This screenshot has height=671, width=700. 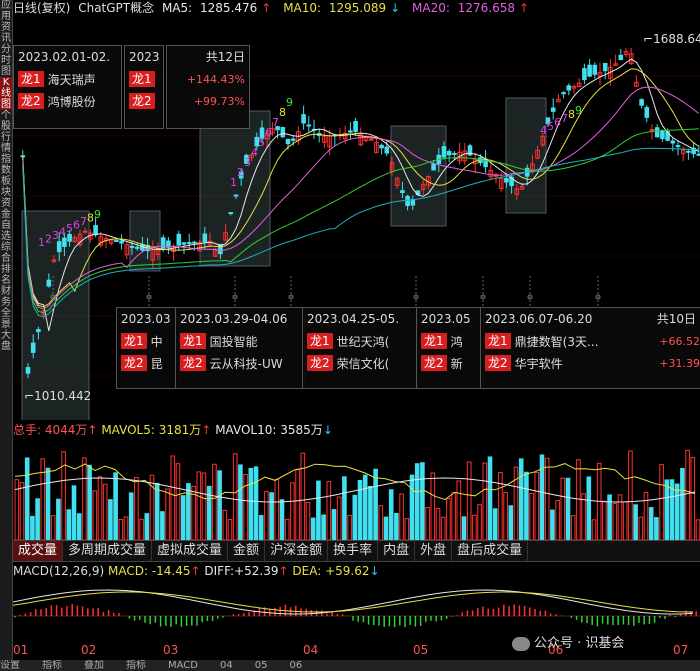 I want to click on panel-3-pct1: +144.43%, so click(x=215, y=79).